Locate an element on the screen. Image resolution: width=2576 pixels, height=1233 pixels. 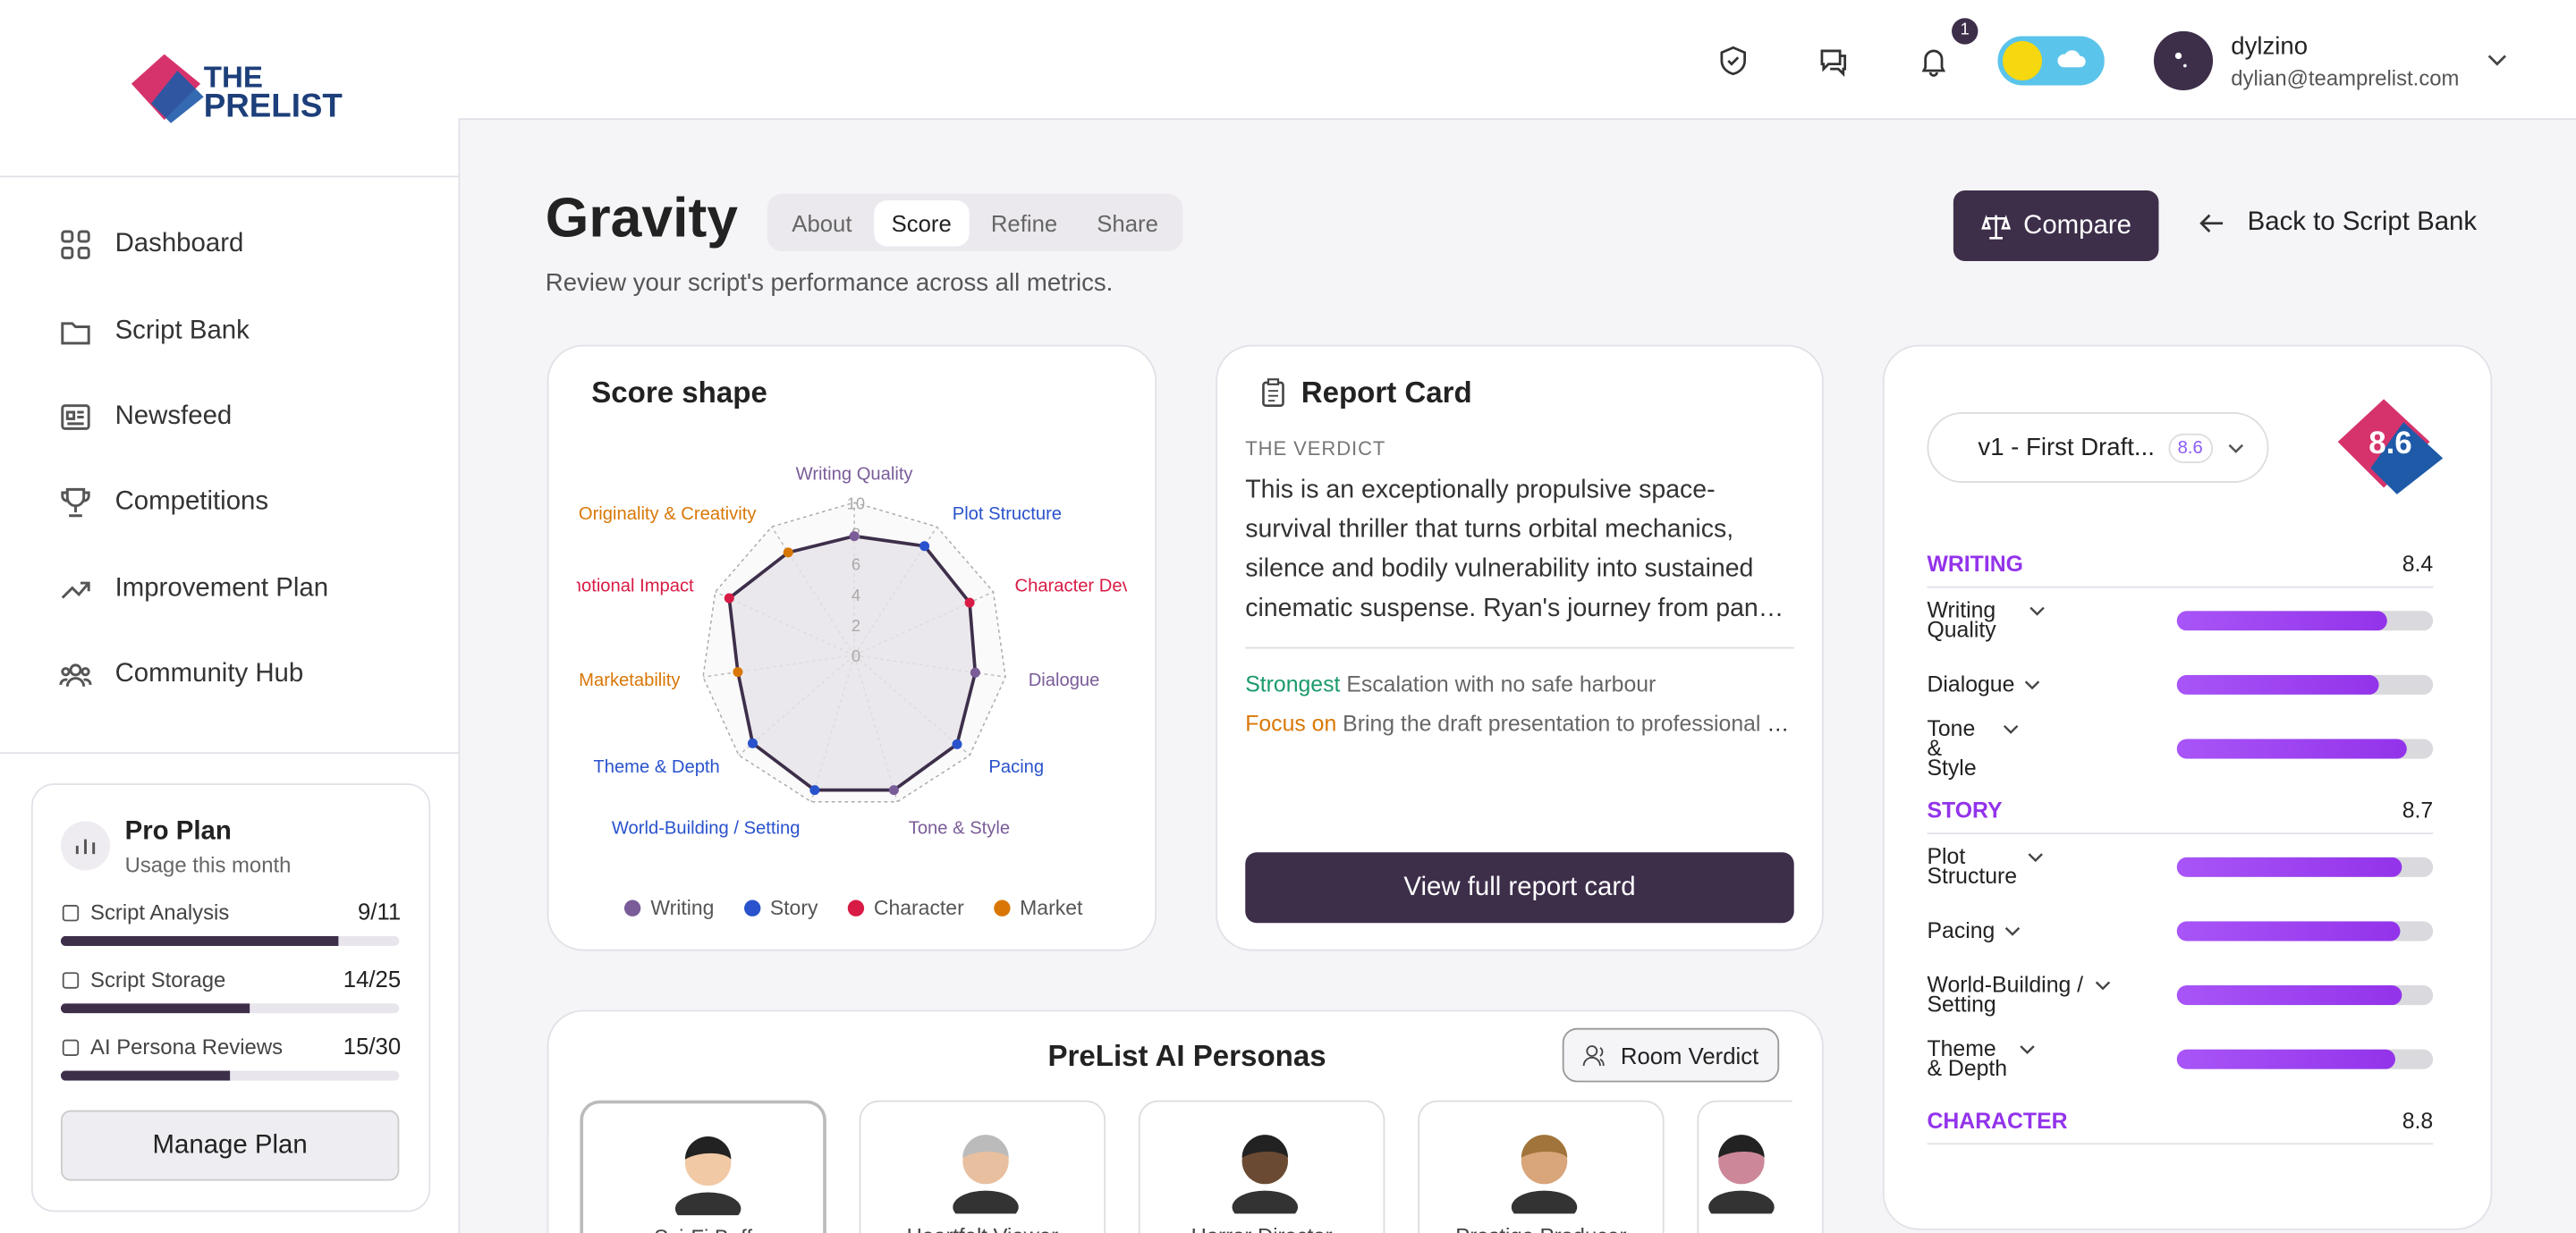
nav-item: Competitions is located at coordinates (163, 502).